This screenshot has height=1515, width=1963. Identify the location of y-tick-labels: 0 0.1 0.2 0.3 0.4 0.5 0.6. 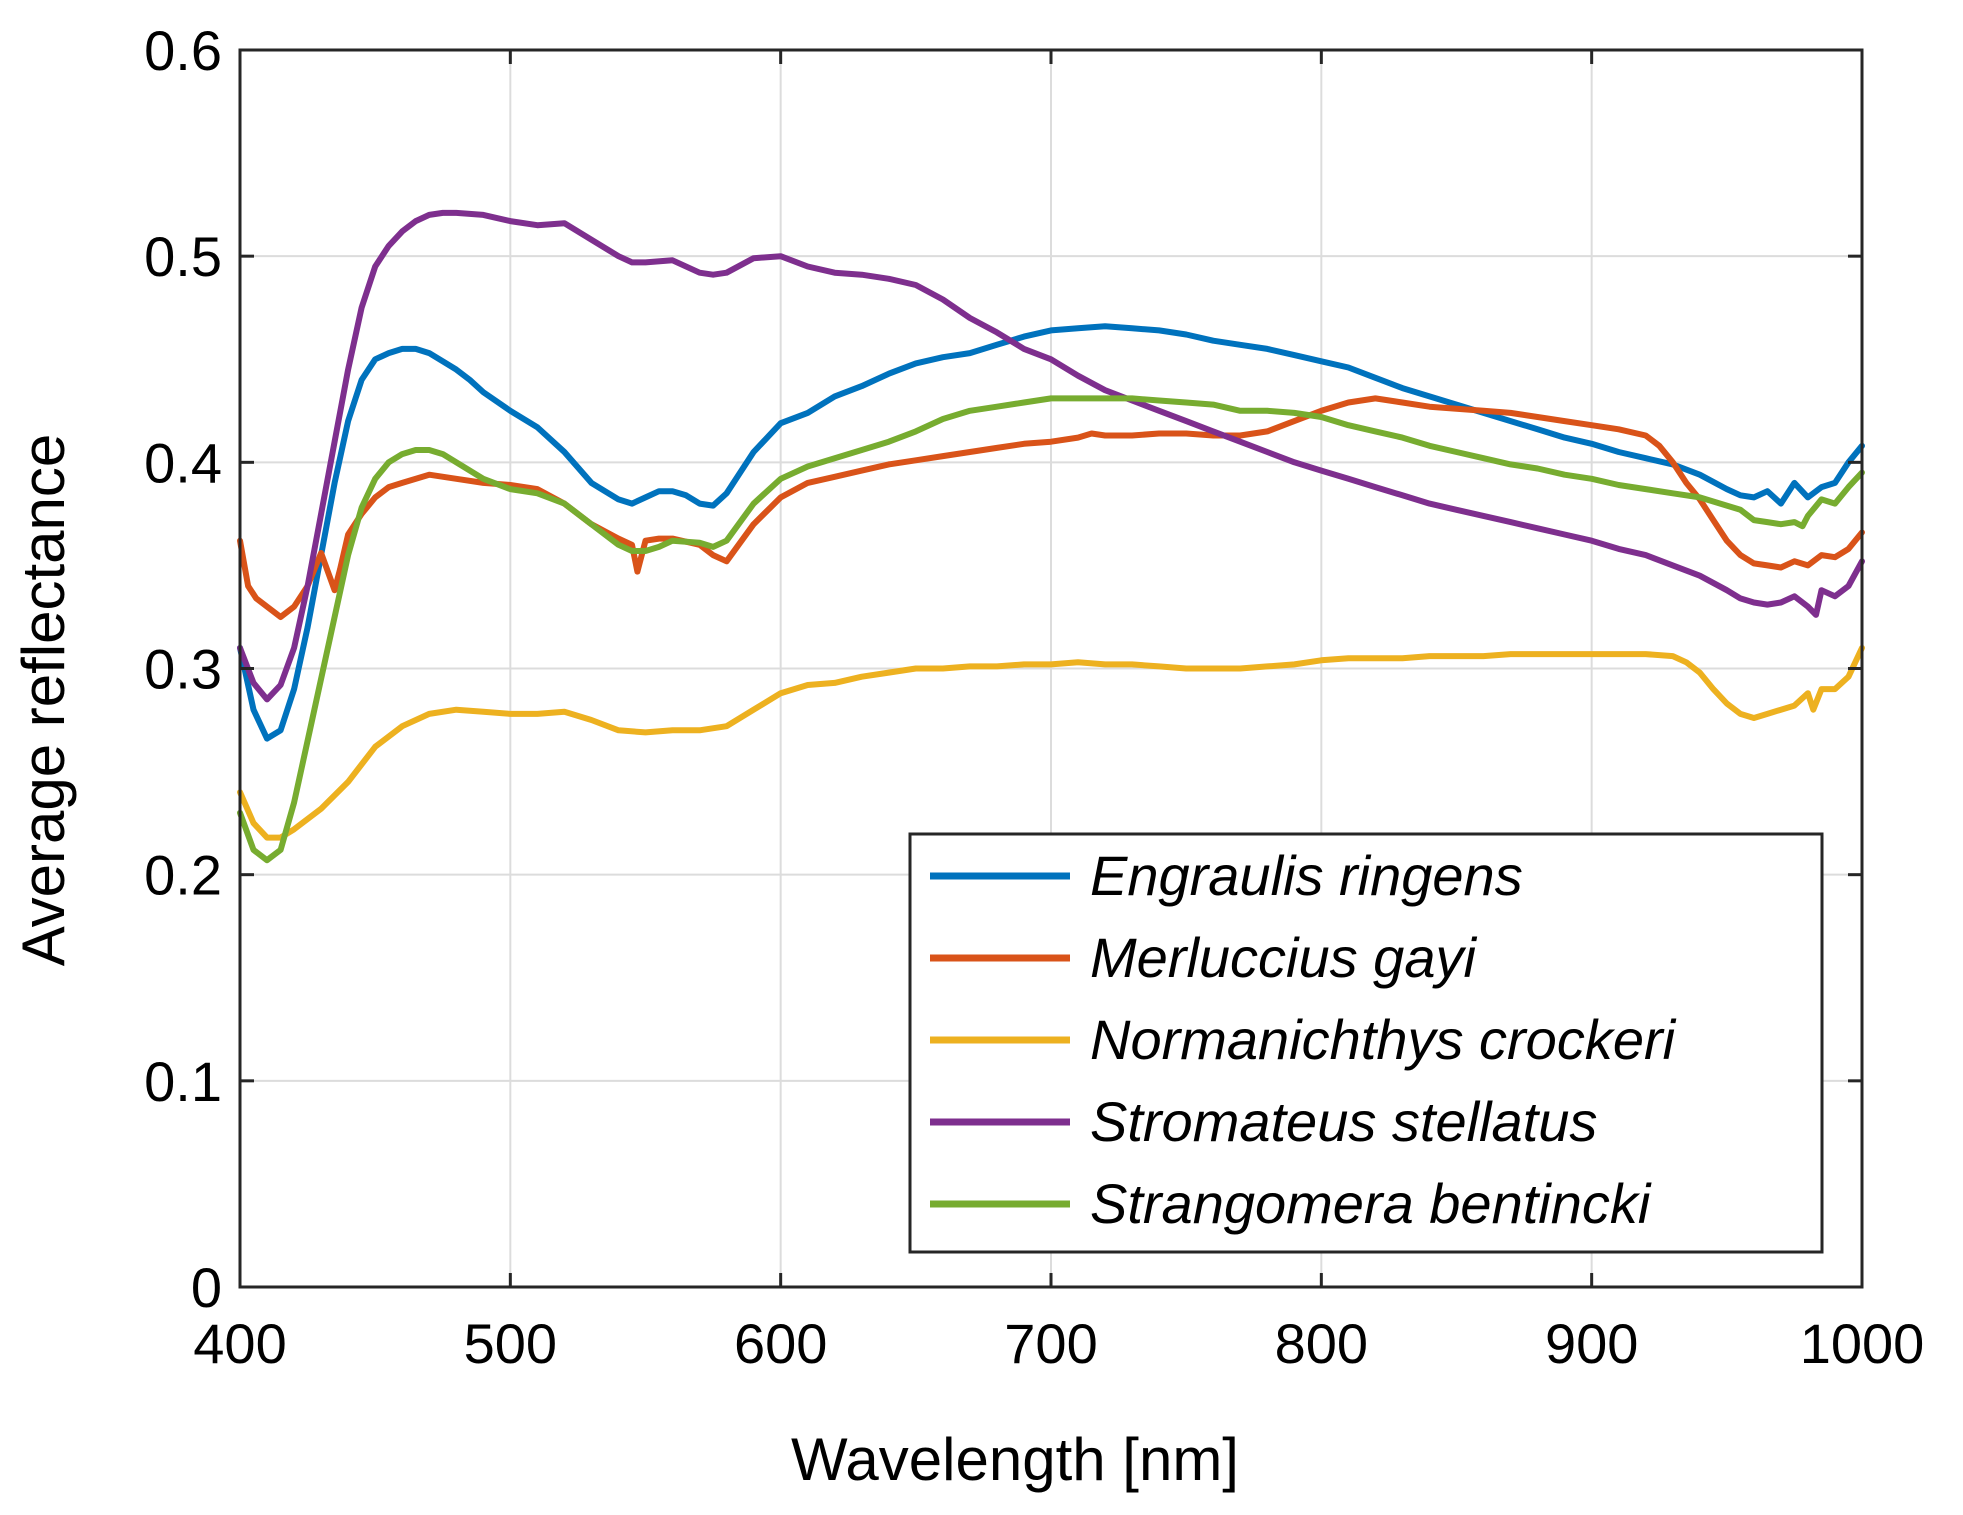
(183, 669).